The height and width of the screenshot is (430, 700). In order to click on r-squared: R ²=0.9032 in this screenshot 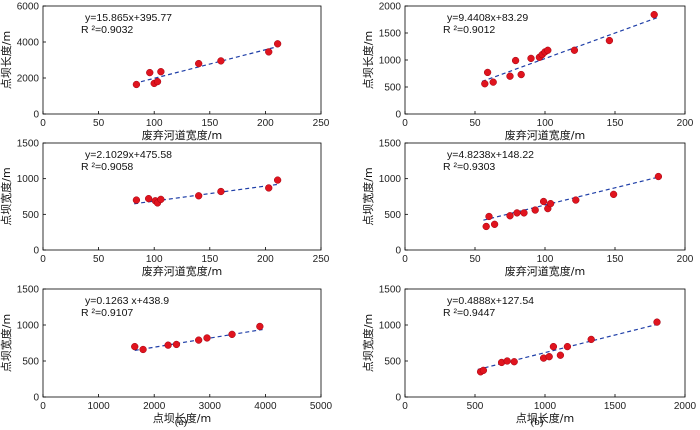, I will do `click(107, 30)`.